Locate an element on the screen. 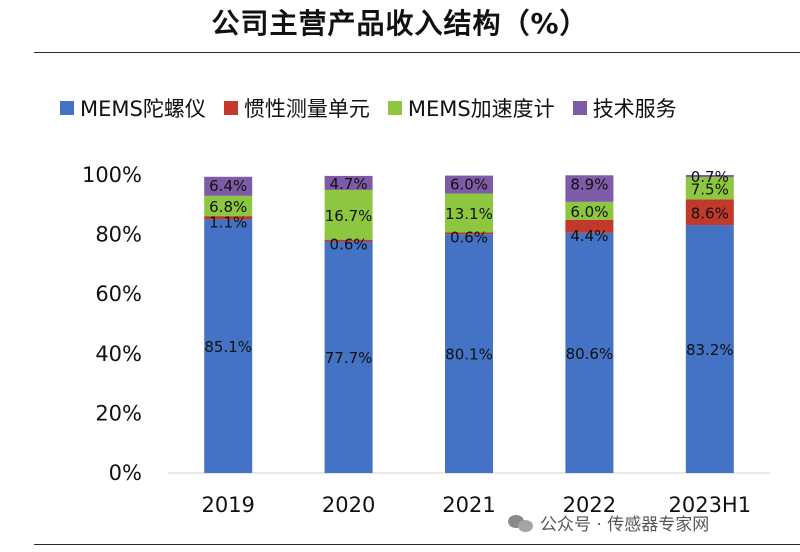 Image resolution: width=800 pixels, height=552 pixels. y-tick-label: 20% is located at coordinates (118, 413).